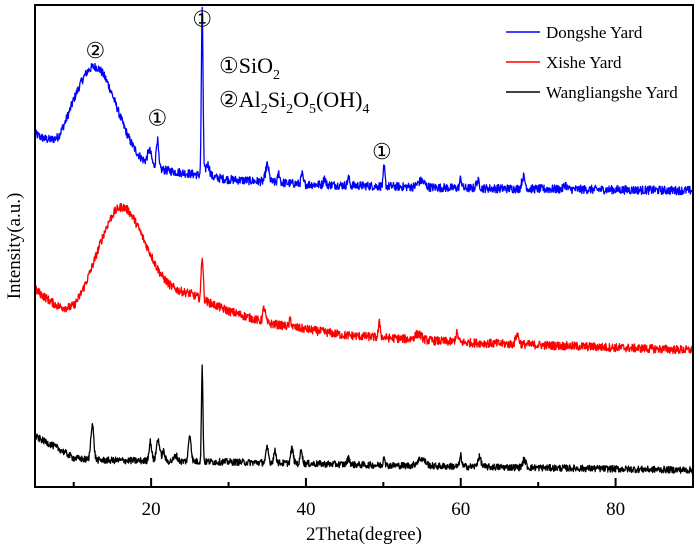 This screenshot has height=550, width=700. Describe the element at coordinates (305, 509) in the screenshot. I see `x-tick-label: 40` at that location.